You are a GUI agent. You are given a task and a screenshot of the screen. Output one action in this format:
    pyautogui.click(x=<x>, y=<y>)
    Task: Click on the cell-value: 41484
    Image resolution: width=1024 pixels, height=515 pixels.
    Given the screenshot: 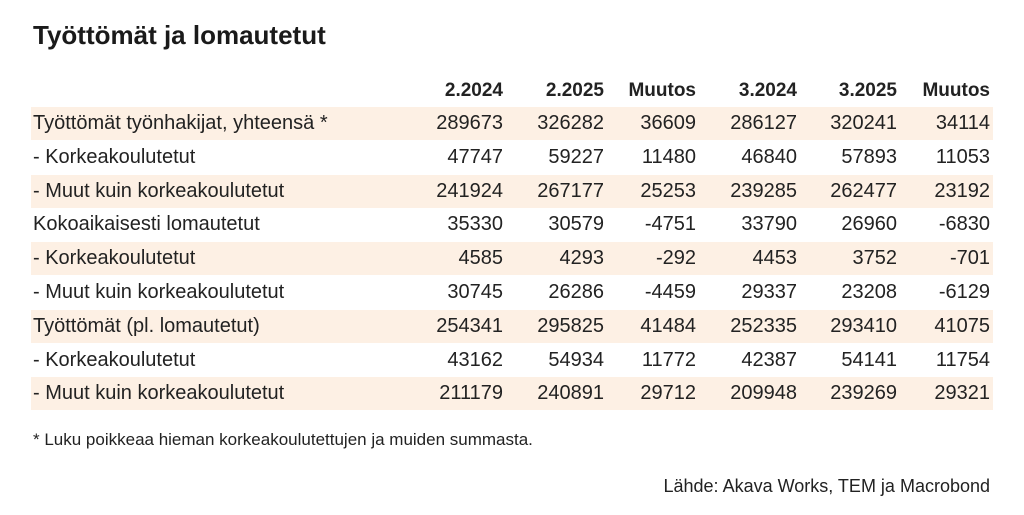 What is the action you would take?
    pyautogui.click(x=668, y=325)
    